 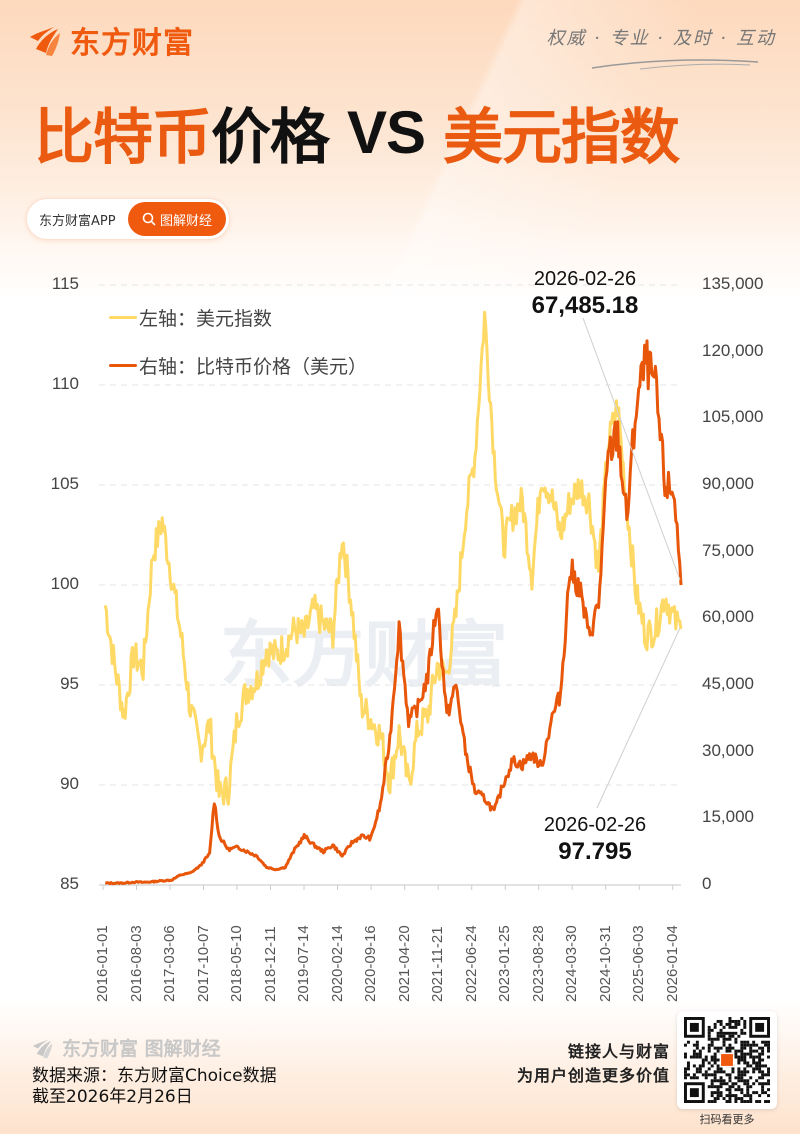 I want to click on x-axis-tick-label: 2017-10-07, so click(x=203, y=963).